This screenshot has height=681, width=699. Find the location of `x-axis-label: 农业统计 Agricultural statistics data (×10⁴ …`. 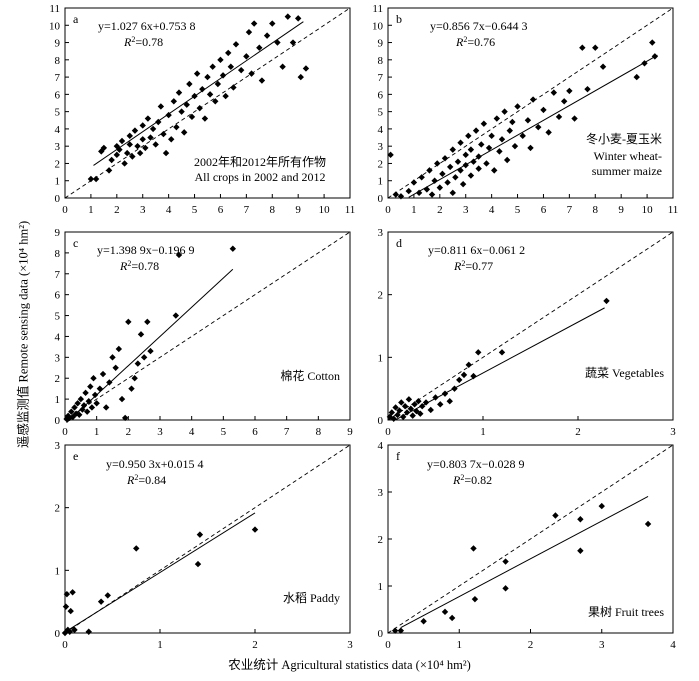

x-axis-label: 农业统计 Agricultural statistics data (×10⁴ … is located at coordinates (349, 665).